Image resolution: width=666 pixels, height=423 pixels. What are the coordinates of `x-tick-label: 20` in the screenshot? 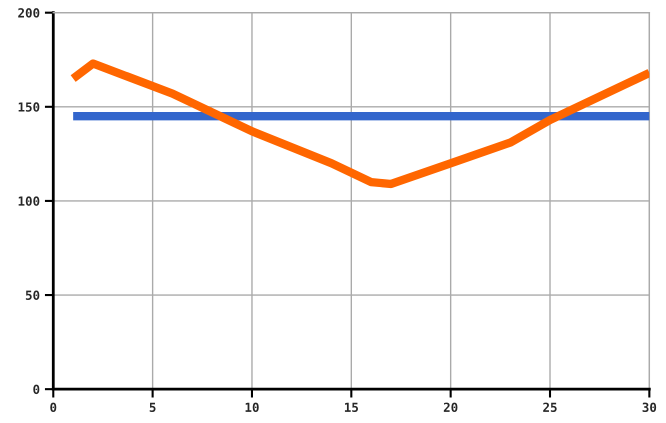 It's located at (451, 407).